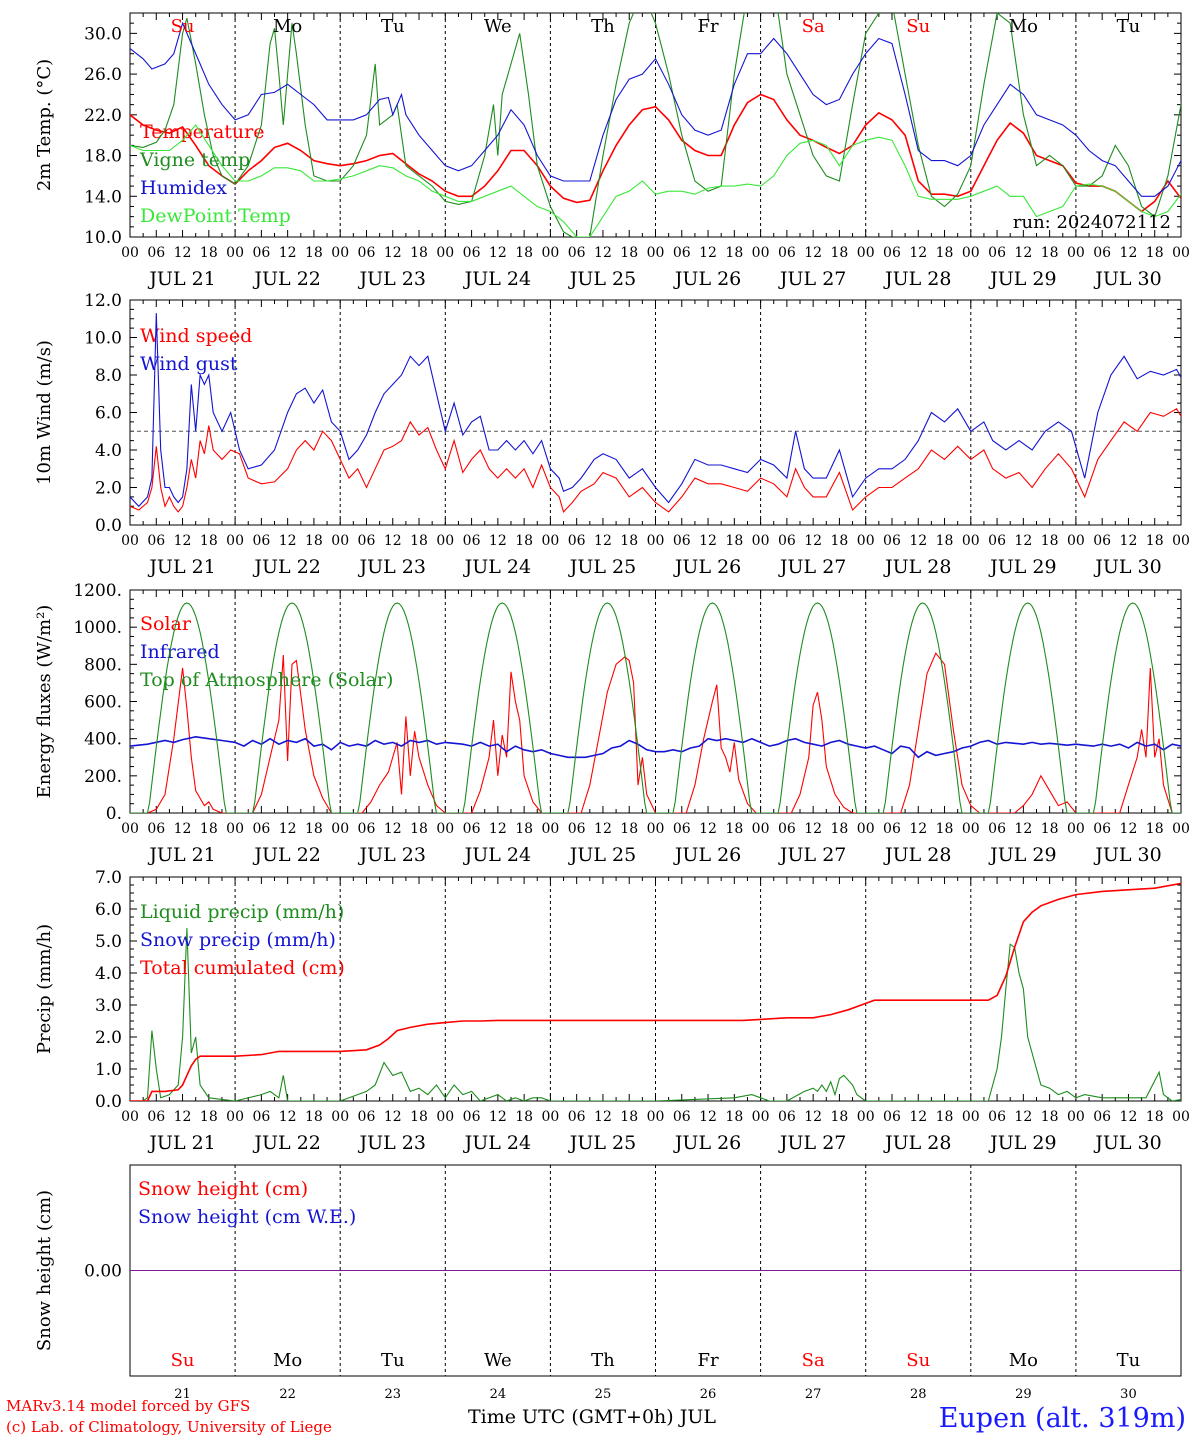 The height and width of the screenshot is (1440, 1194). I want to click on top-weekday-label: Su, so click(183, 26).